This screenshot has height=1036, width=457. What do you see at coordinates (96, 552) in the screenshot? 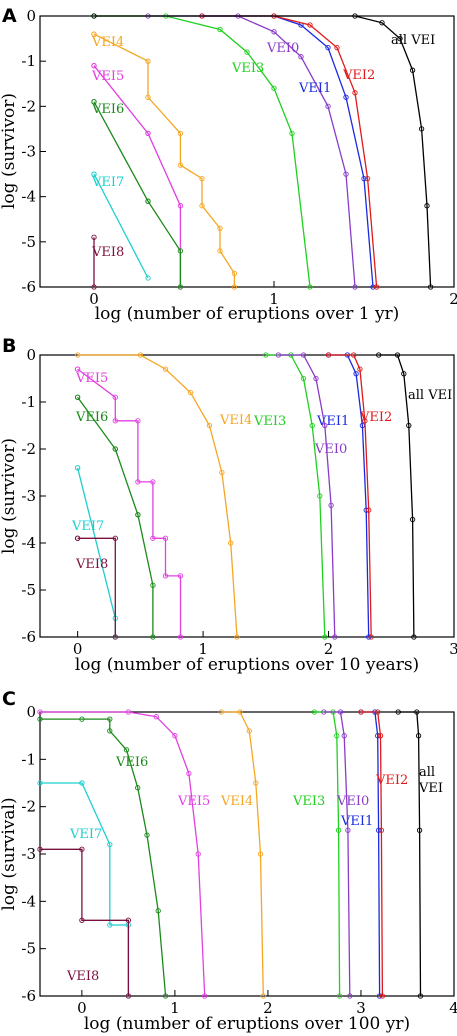
I see `series-line-b-vei7` at bounding box center [96, 552].